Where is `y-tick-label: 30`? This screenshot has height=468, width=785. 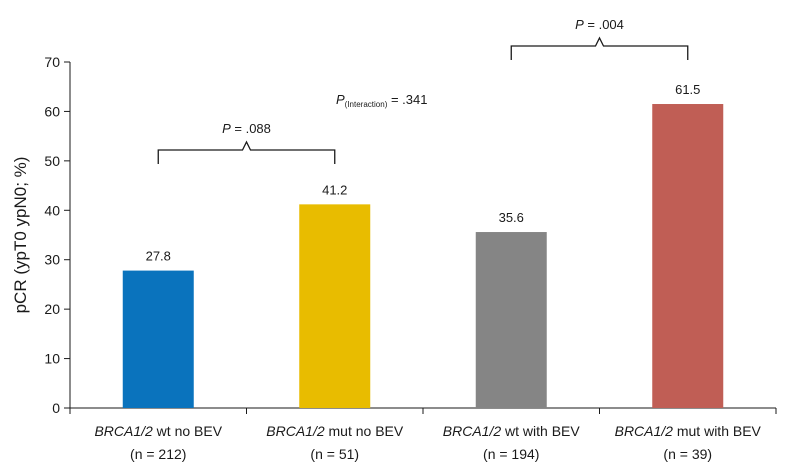
y-tick-label: 30 is located at coordinates (52, 260).